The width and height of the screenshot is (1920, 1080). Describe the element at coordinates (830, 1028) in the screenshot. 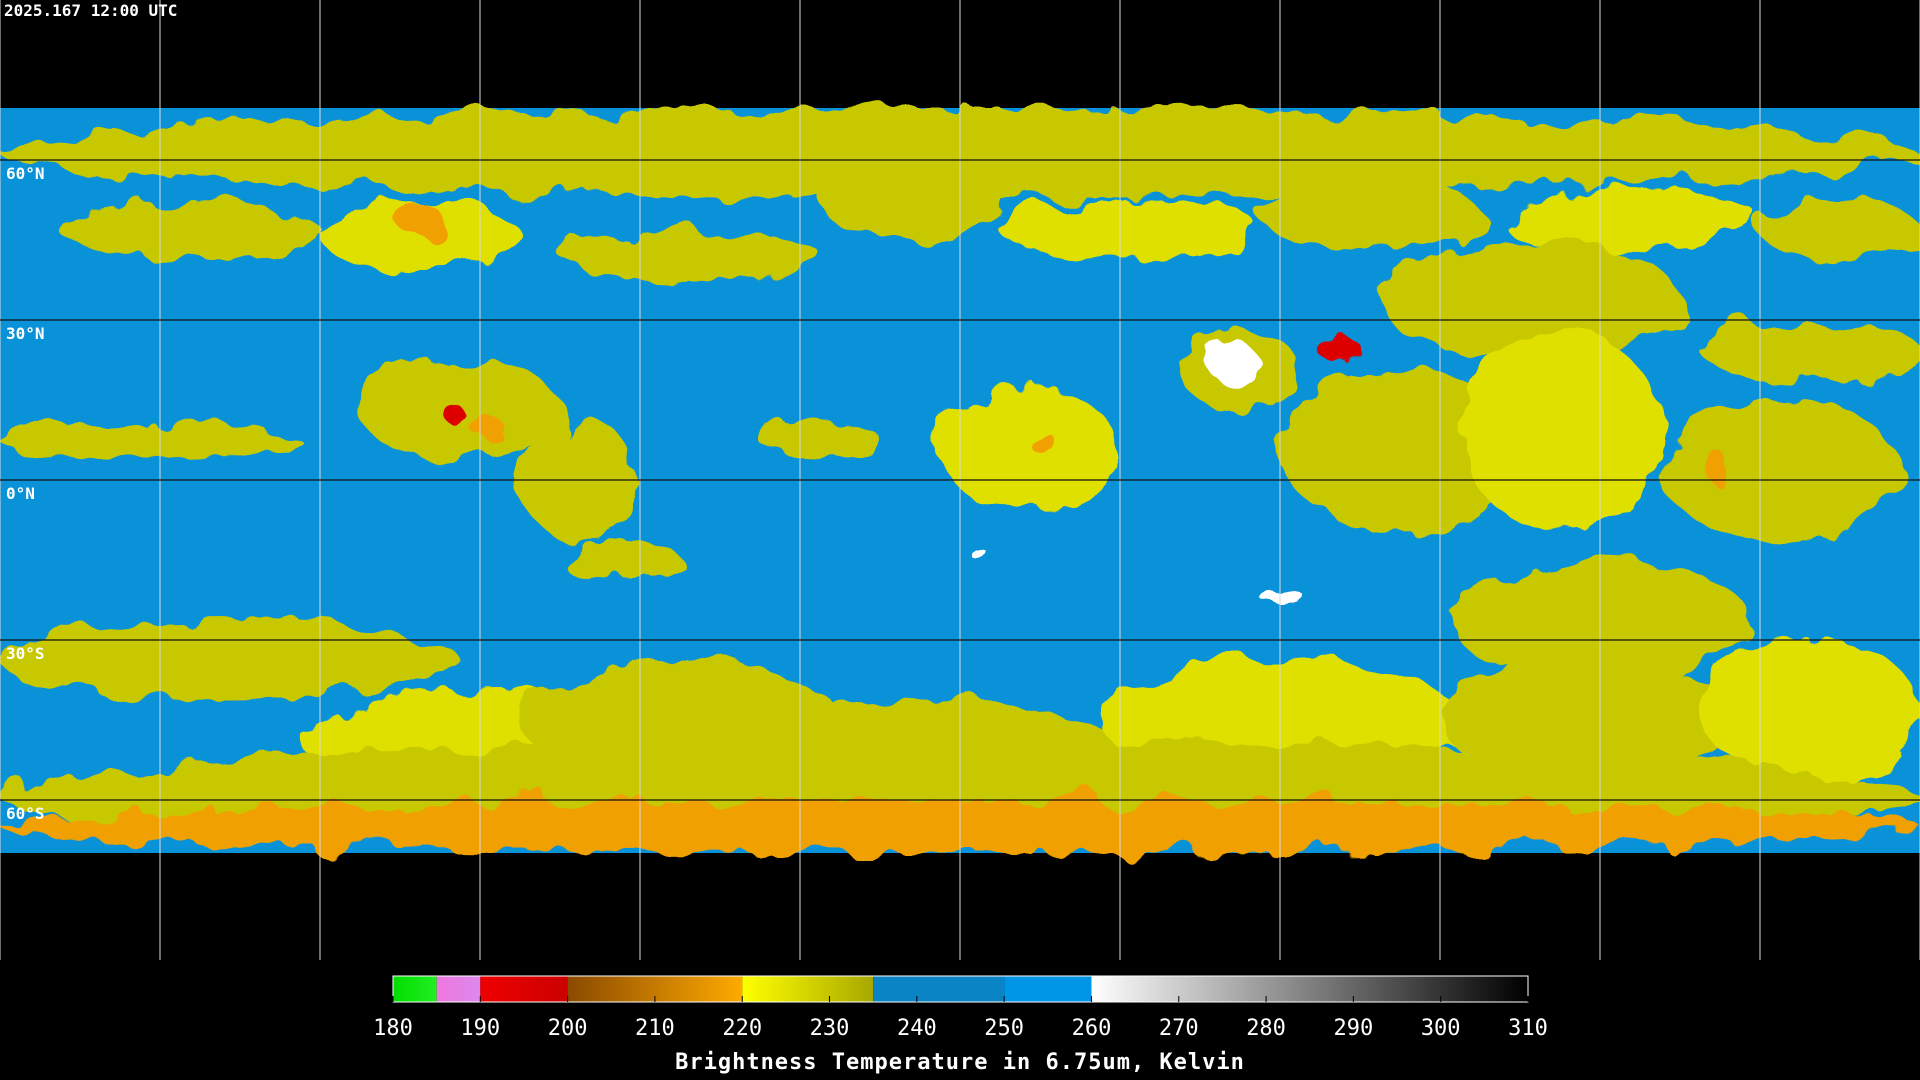

I see `colorbar-tick-label: 230` at that location.